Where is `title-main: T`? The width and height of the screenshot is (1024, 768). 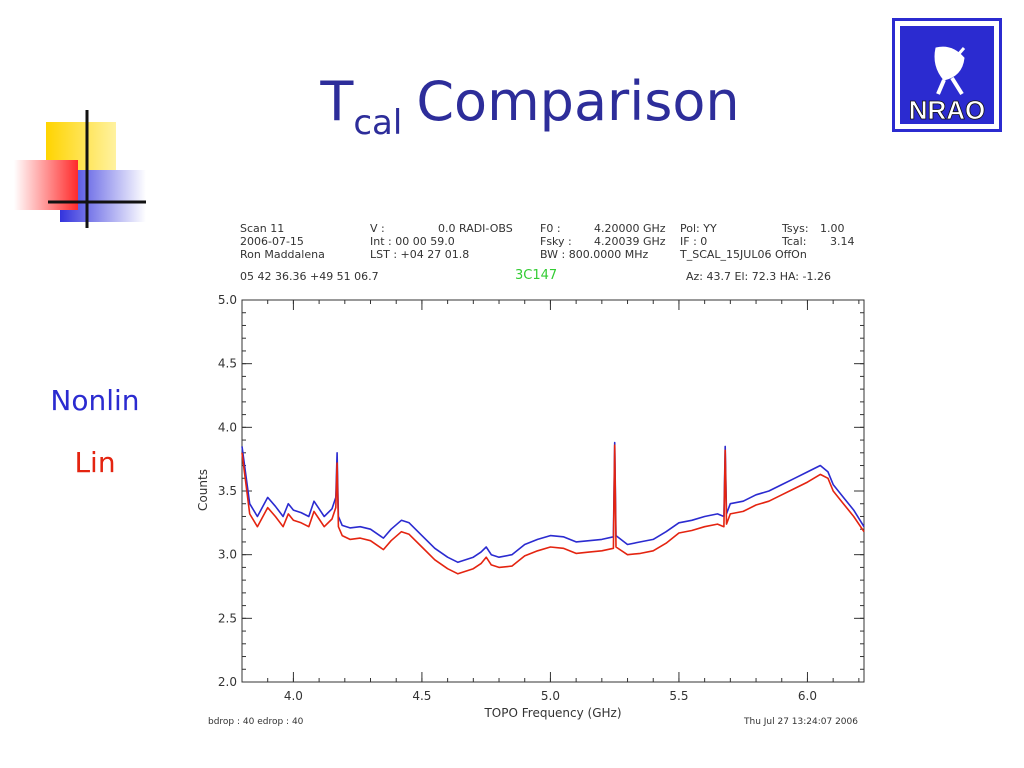 title-main: T is located at coordinates (337, 101).